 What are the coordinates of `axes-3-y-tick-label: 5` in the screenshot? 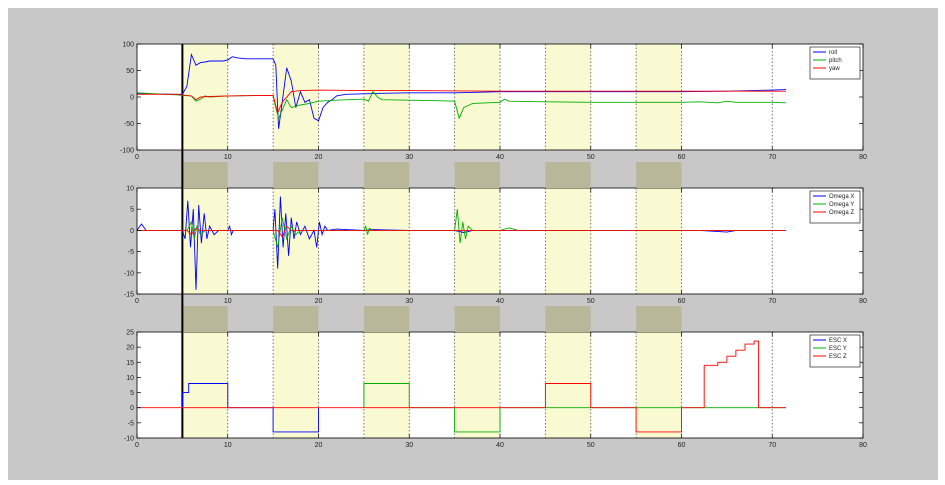 It's located at (132, 393).